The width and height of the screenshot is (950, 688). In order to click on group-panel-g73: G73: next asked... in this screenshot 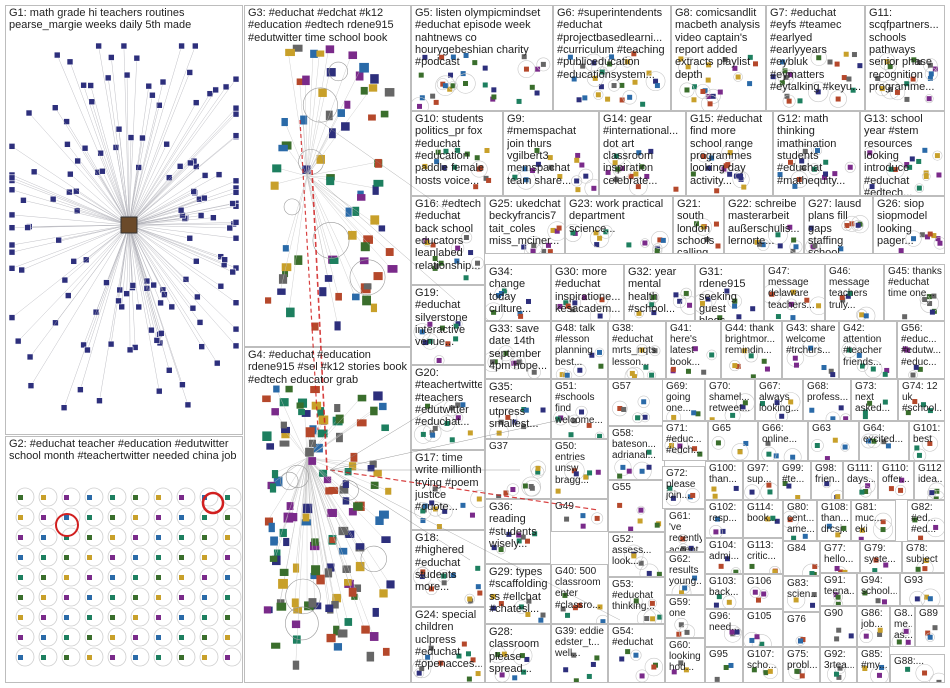, I will do `click(874, 400)`.